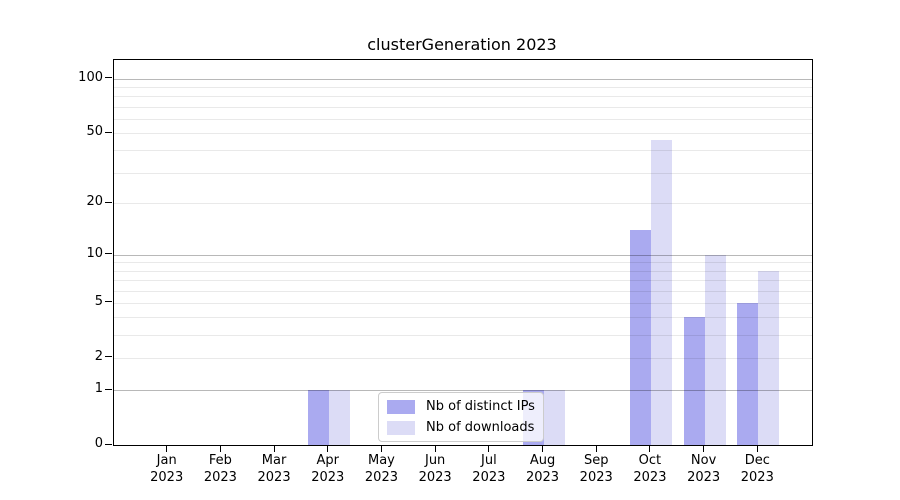  What do you see at coordinates (462, 44) in the screenshot?
I see `chart-title: clusterGeneration 2023` at bounding box center [462, 44].